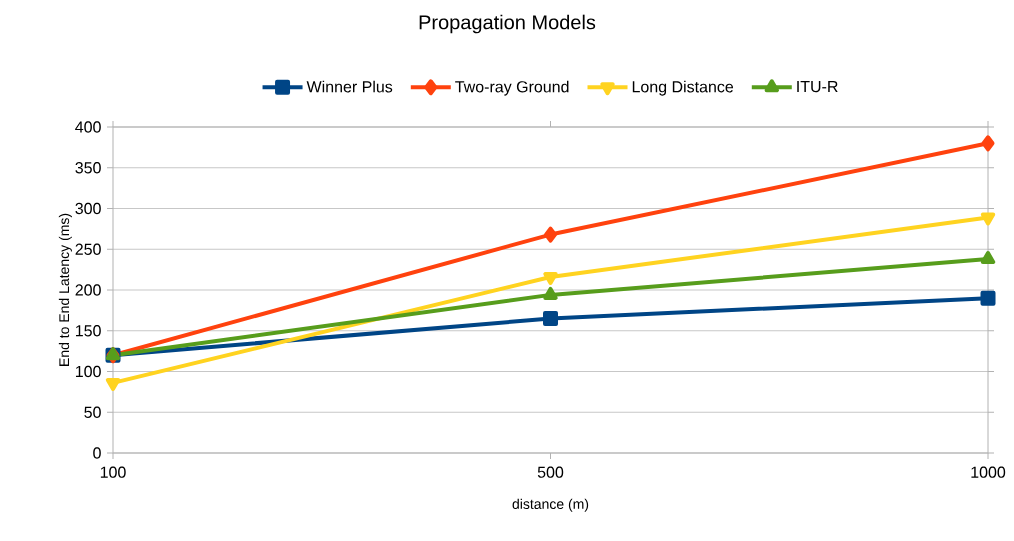  What do you see at coordinates (988, 472) in the screenshot?
I see `x-tick-label: 1000` at bounding box center [988, 472].